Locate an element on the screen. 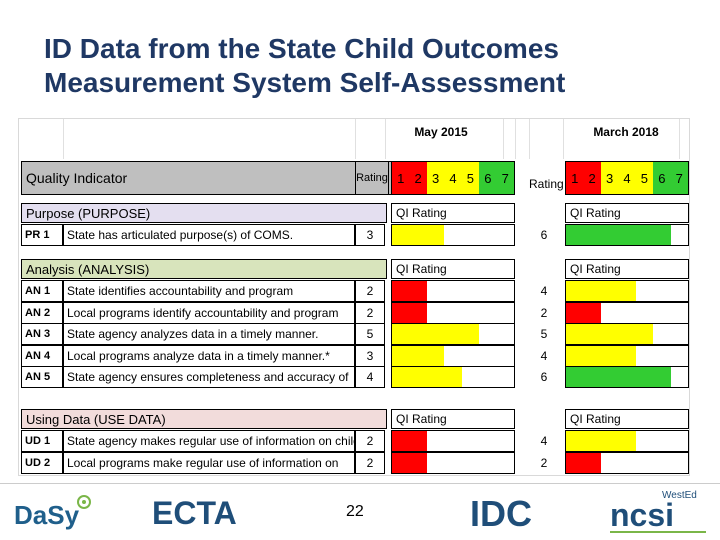  footer-divider is located at coordinates (360, 483).